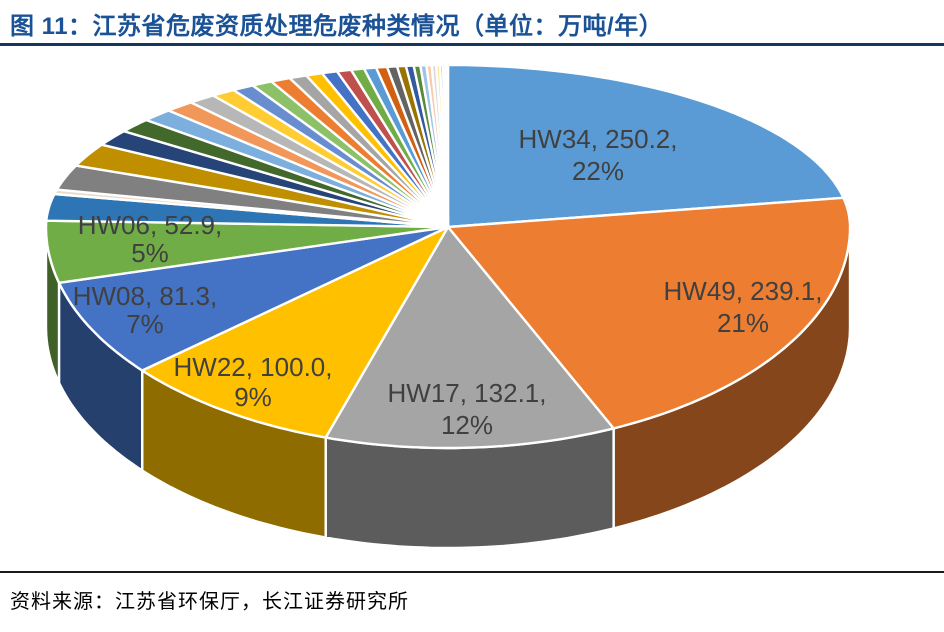 The height and width of the screenshot is (632, 944). Describe the element at coordinates (598, 171) in the screenshot. I see `slice-label-HW34: 22%` at that location.